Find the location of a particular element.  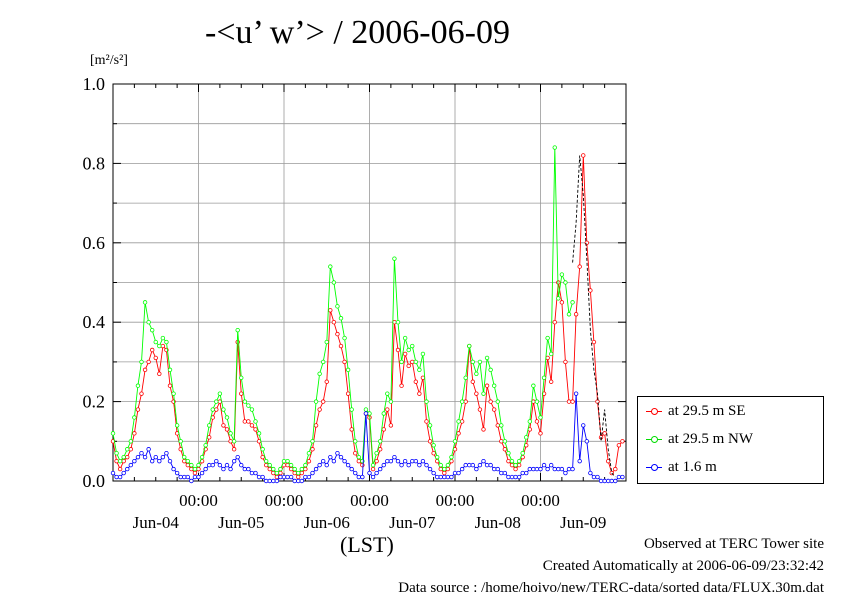

x-day-label: Jun-07 is located at coordinates (412, 522).